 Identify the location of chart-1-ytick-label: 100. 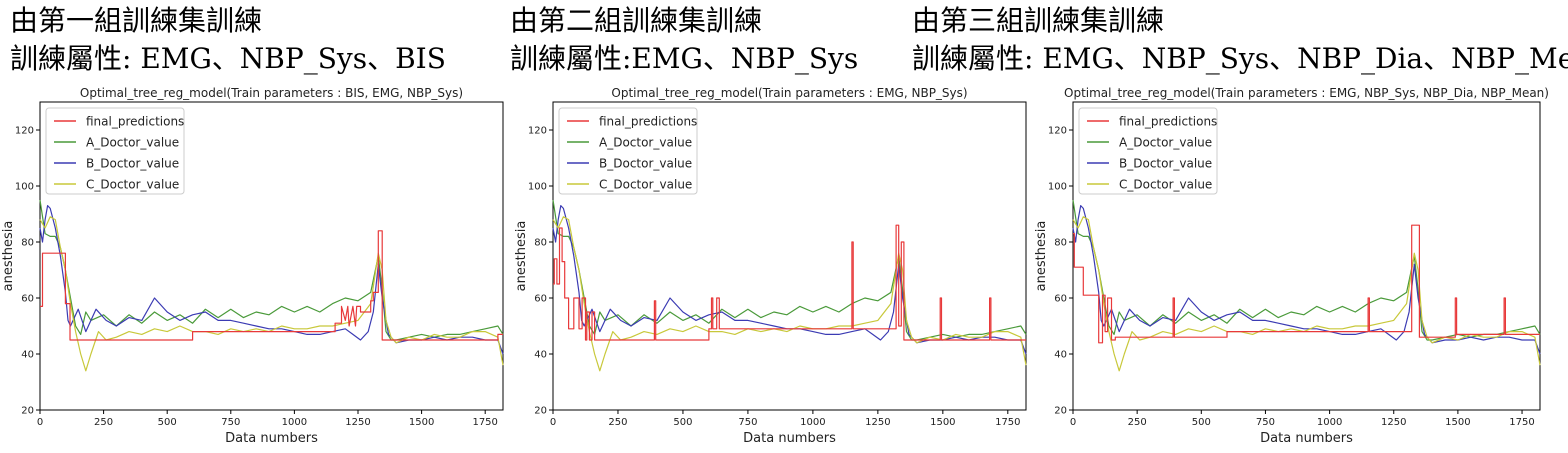
(24, 187).